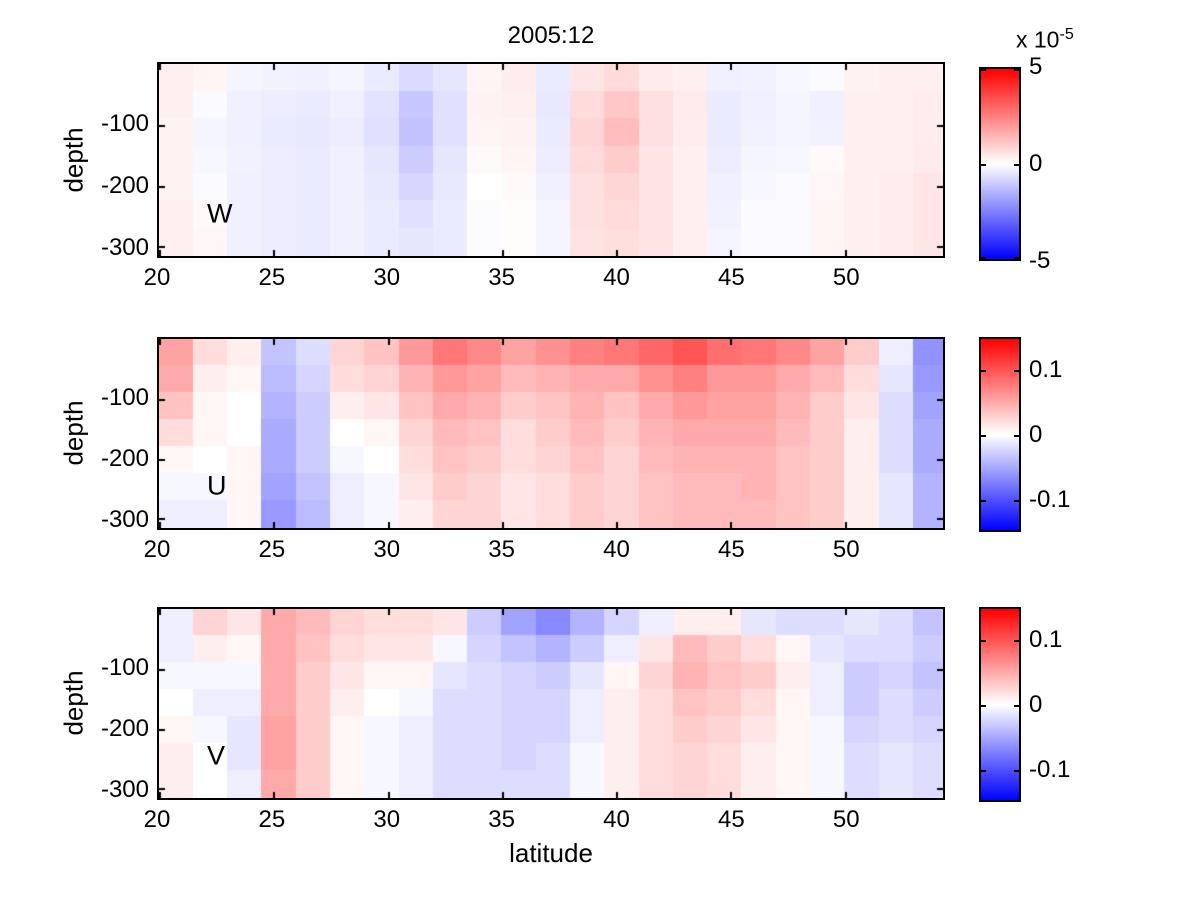 This screenshot has height=900, width=1200. I want to click on heatmap-canvas-v, so click(551, 703).